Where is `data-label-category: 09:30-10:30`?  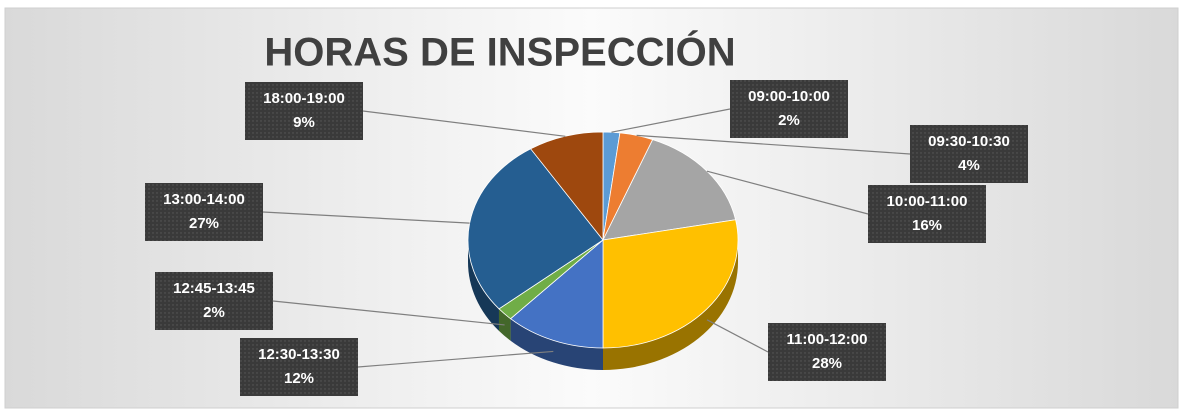 data-label-category: 09:30-10:30 is located at coordinates (969, 141).